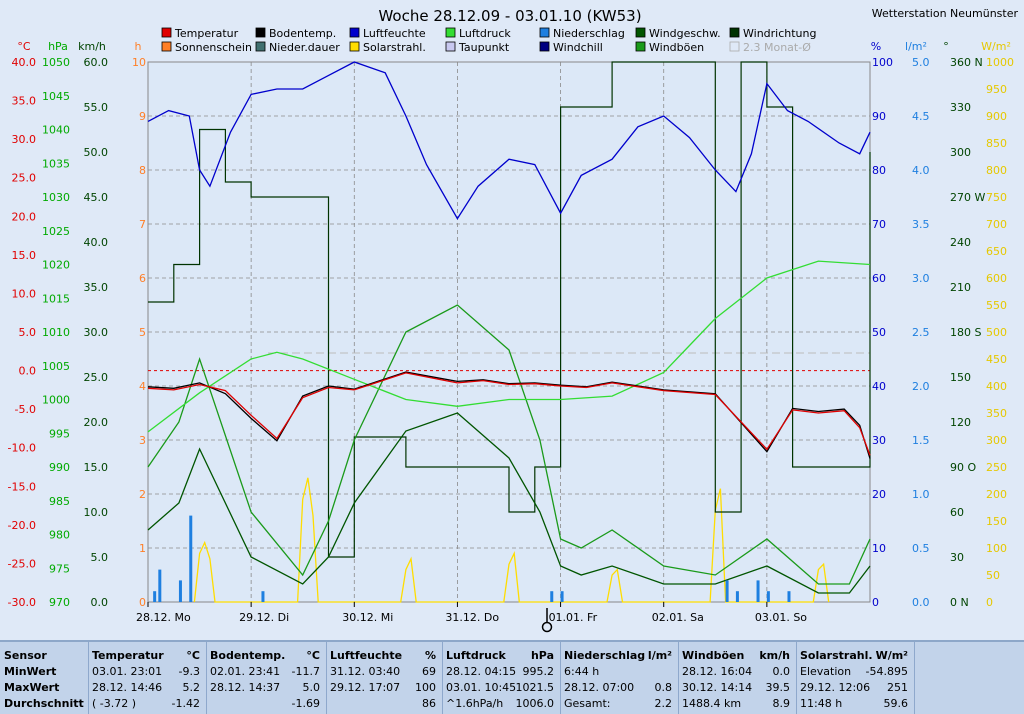 This screenshot has height=714, width=1024. I want to click on axis-unit-label: km/h, so click(92, 46).